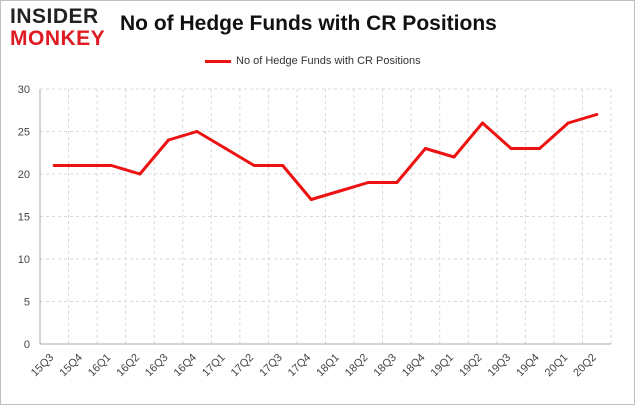 The image size is (635, 405). Describe the element at coordinates (471, 366) in the screenshot. I see `x-tick-label: 19Q2` at that location.